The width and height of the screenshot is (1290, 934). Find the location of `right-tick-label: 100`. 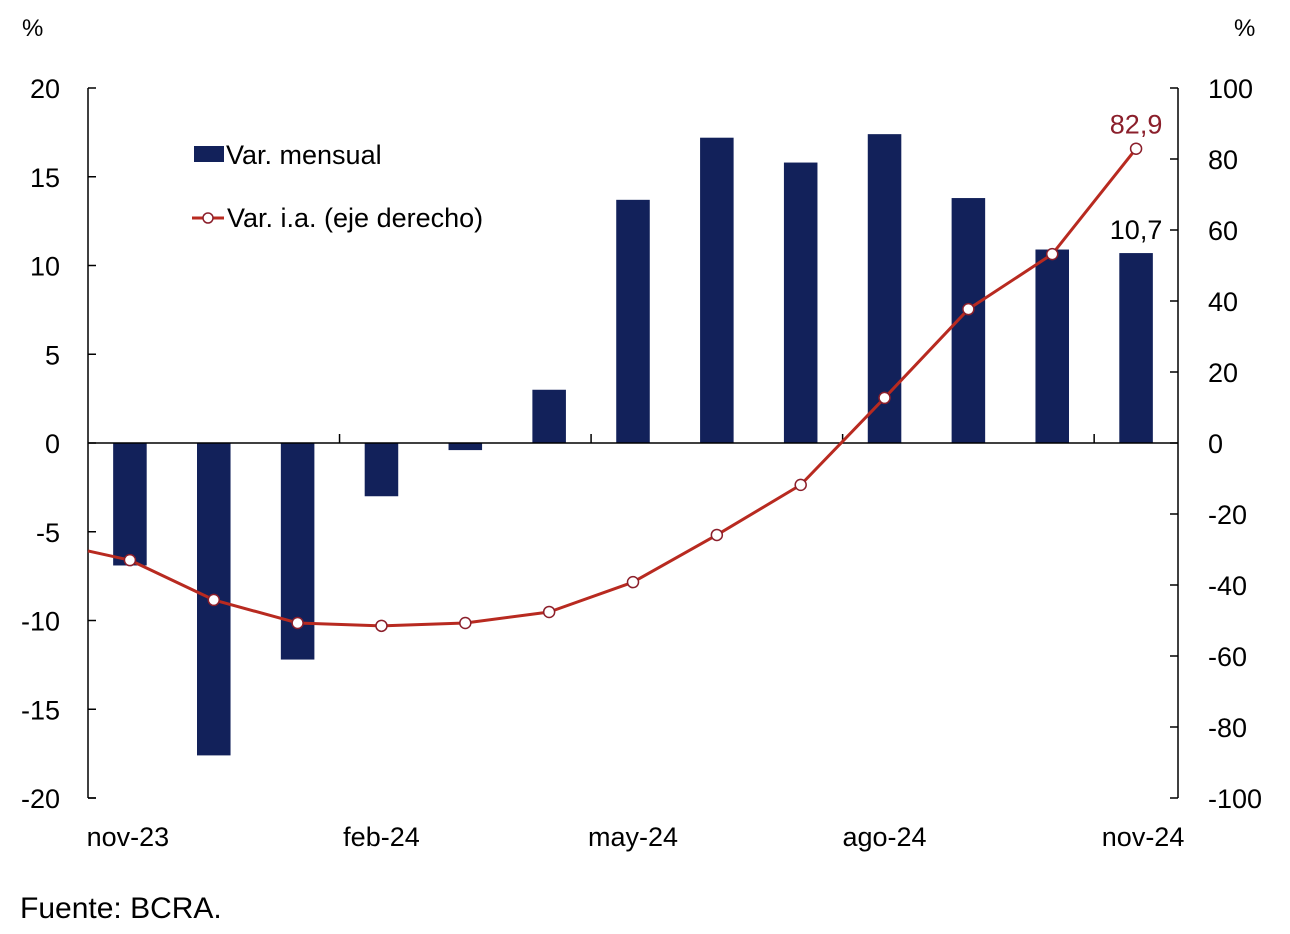

right-tick-label: 100 is located at coordinates (1230, 89).